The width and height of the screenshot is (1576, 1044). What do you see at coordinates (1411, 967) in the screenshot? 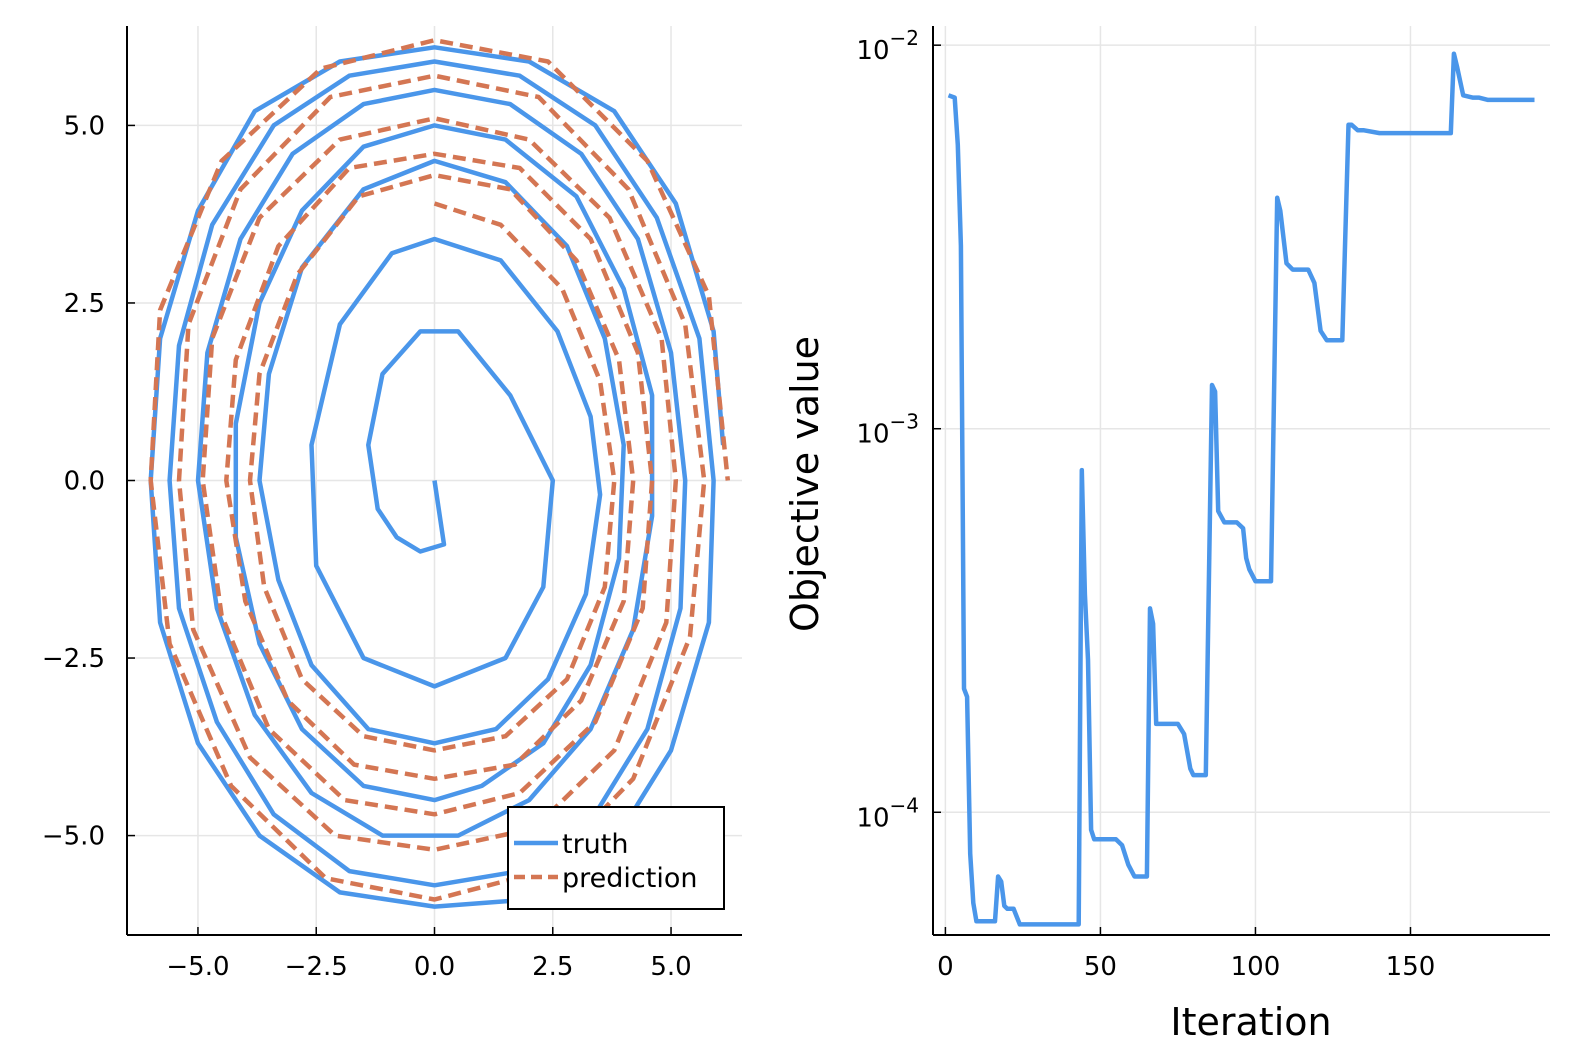
I see `x-tick-label: 150` at bounding box center [1411, 967].